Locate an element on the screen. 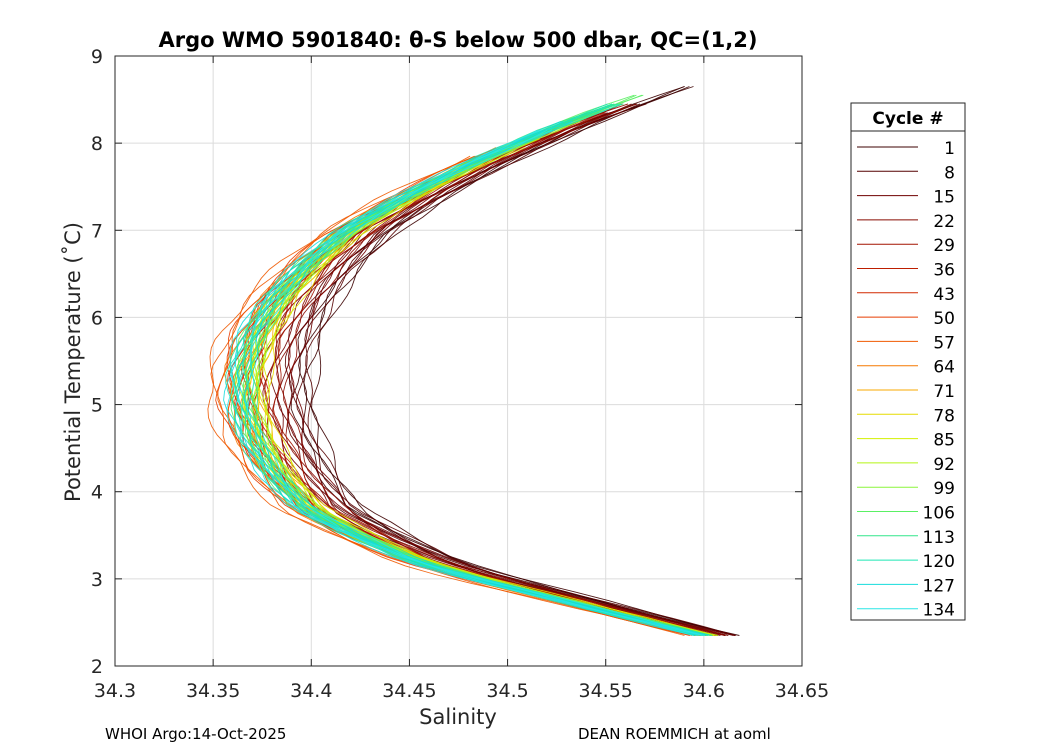 The width and height of the screenshot is (1050, 750). x-tick-label: 34.35 is located at coordinates (213, 691).